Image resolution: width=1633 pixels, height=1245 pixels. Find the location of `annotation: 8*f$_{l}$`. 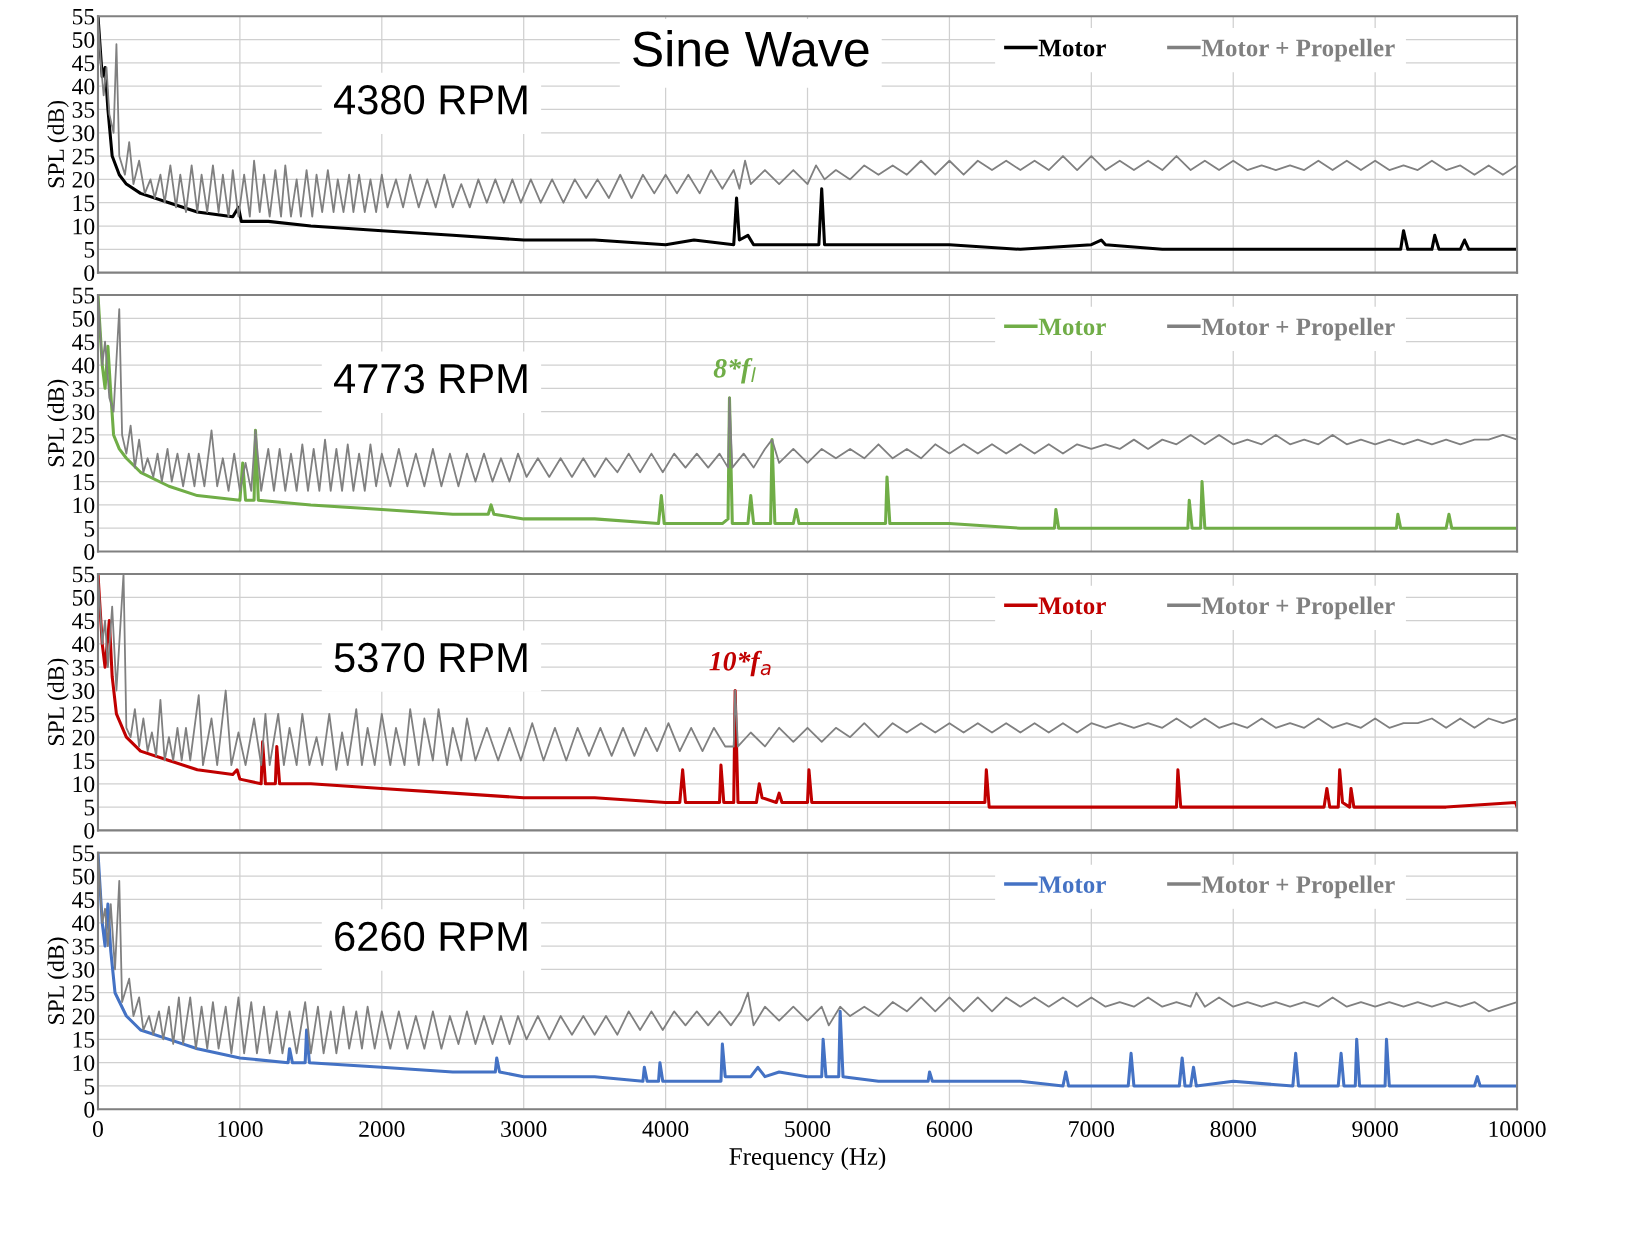

annotation: 8*f$_{l}$ is located at coordinates (734, 370).